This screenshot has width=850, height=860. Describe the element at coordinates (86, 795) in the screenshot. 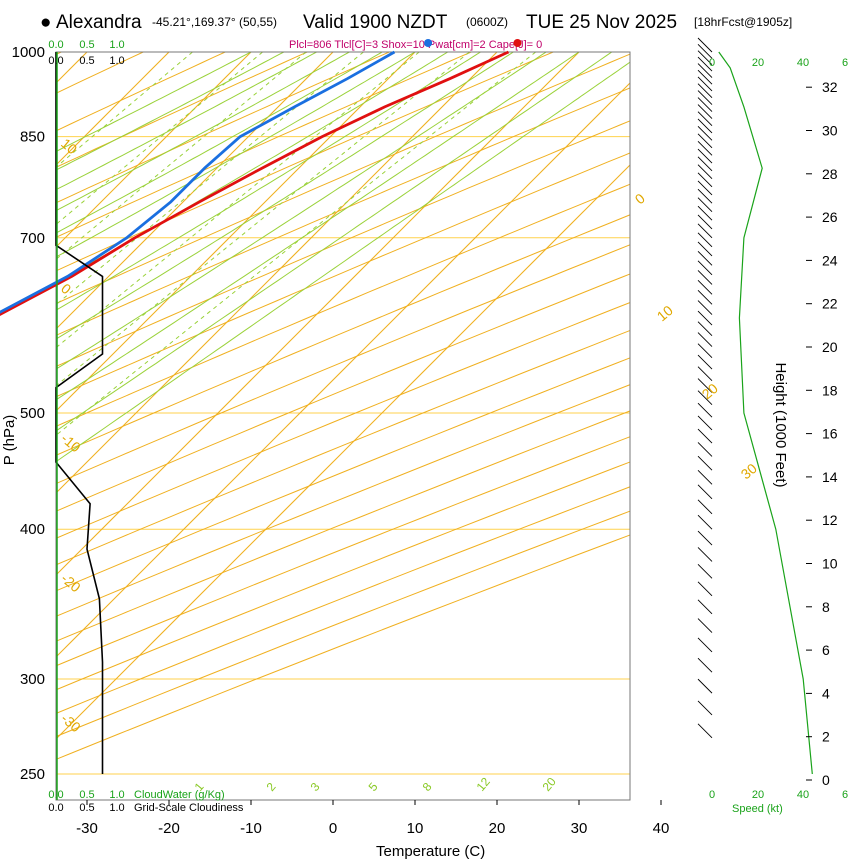

I see `cloudwater-tick-bottom: 0.5` at that location.